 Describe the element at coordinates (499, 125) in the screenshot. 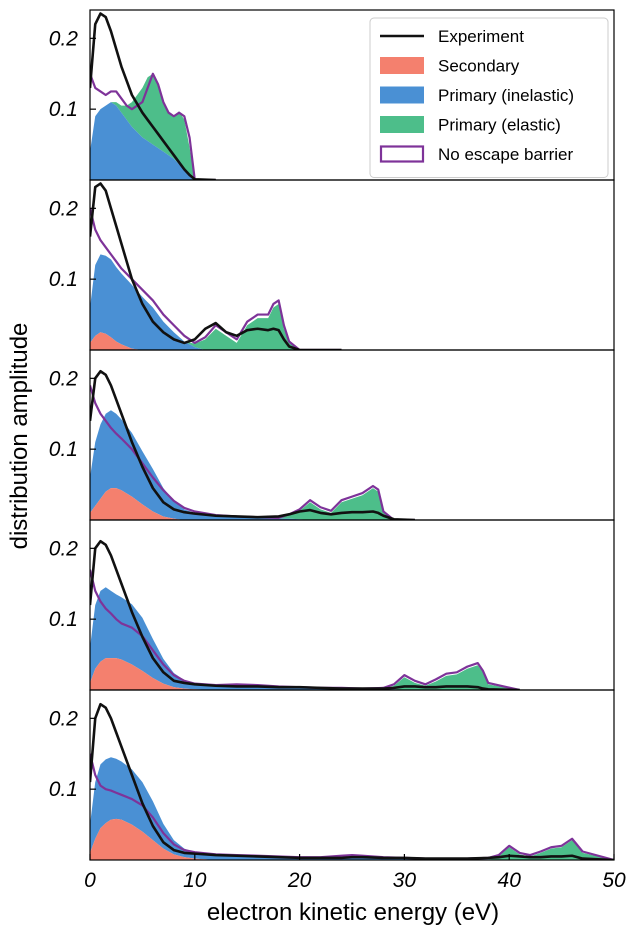

I see `legend-label-primary-elastic: Primary (elastic)` at that location.